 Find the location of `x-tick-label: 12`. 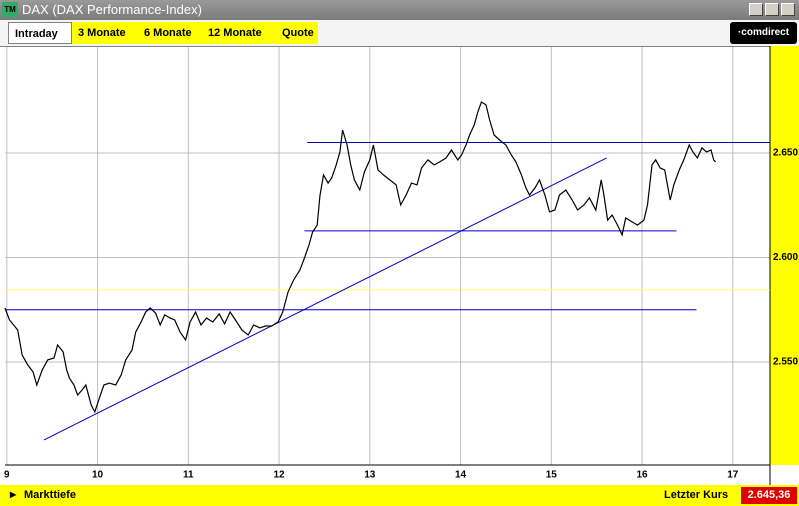

x-tick-label: 12 is located at coordinates (279, 475).